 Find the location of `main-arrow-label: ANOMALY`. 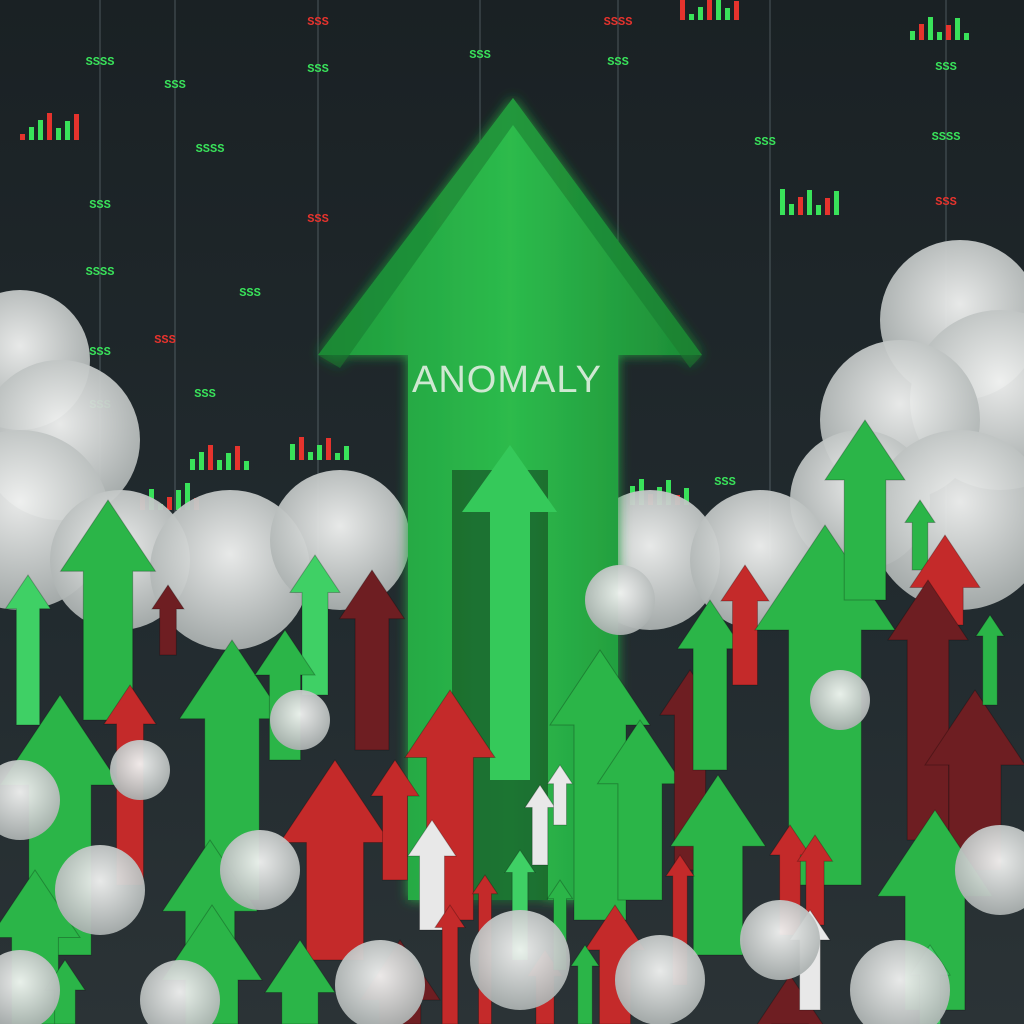

main-arrow-label: ANOMALY is located at coordinates (507, 380).